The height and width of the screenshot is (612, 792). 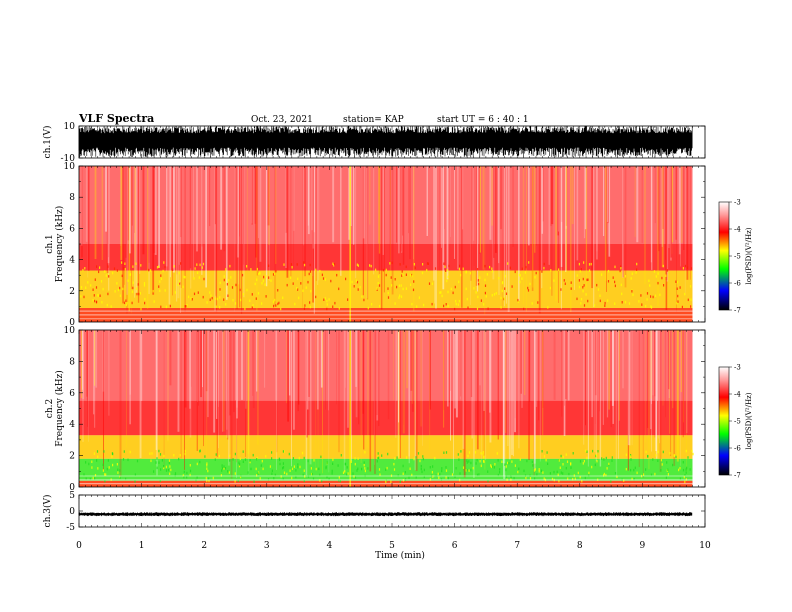 I want to click on y-tick-label: 10, so click(x=70, y=127).